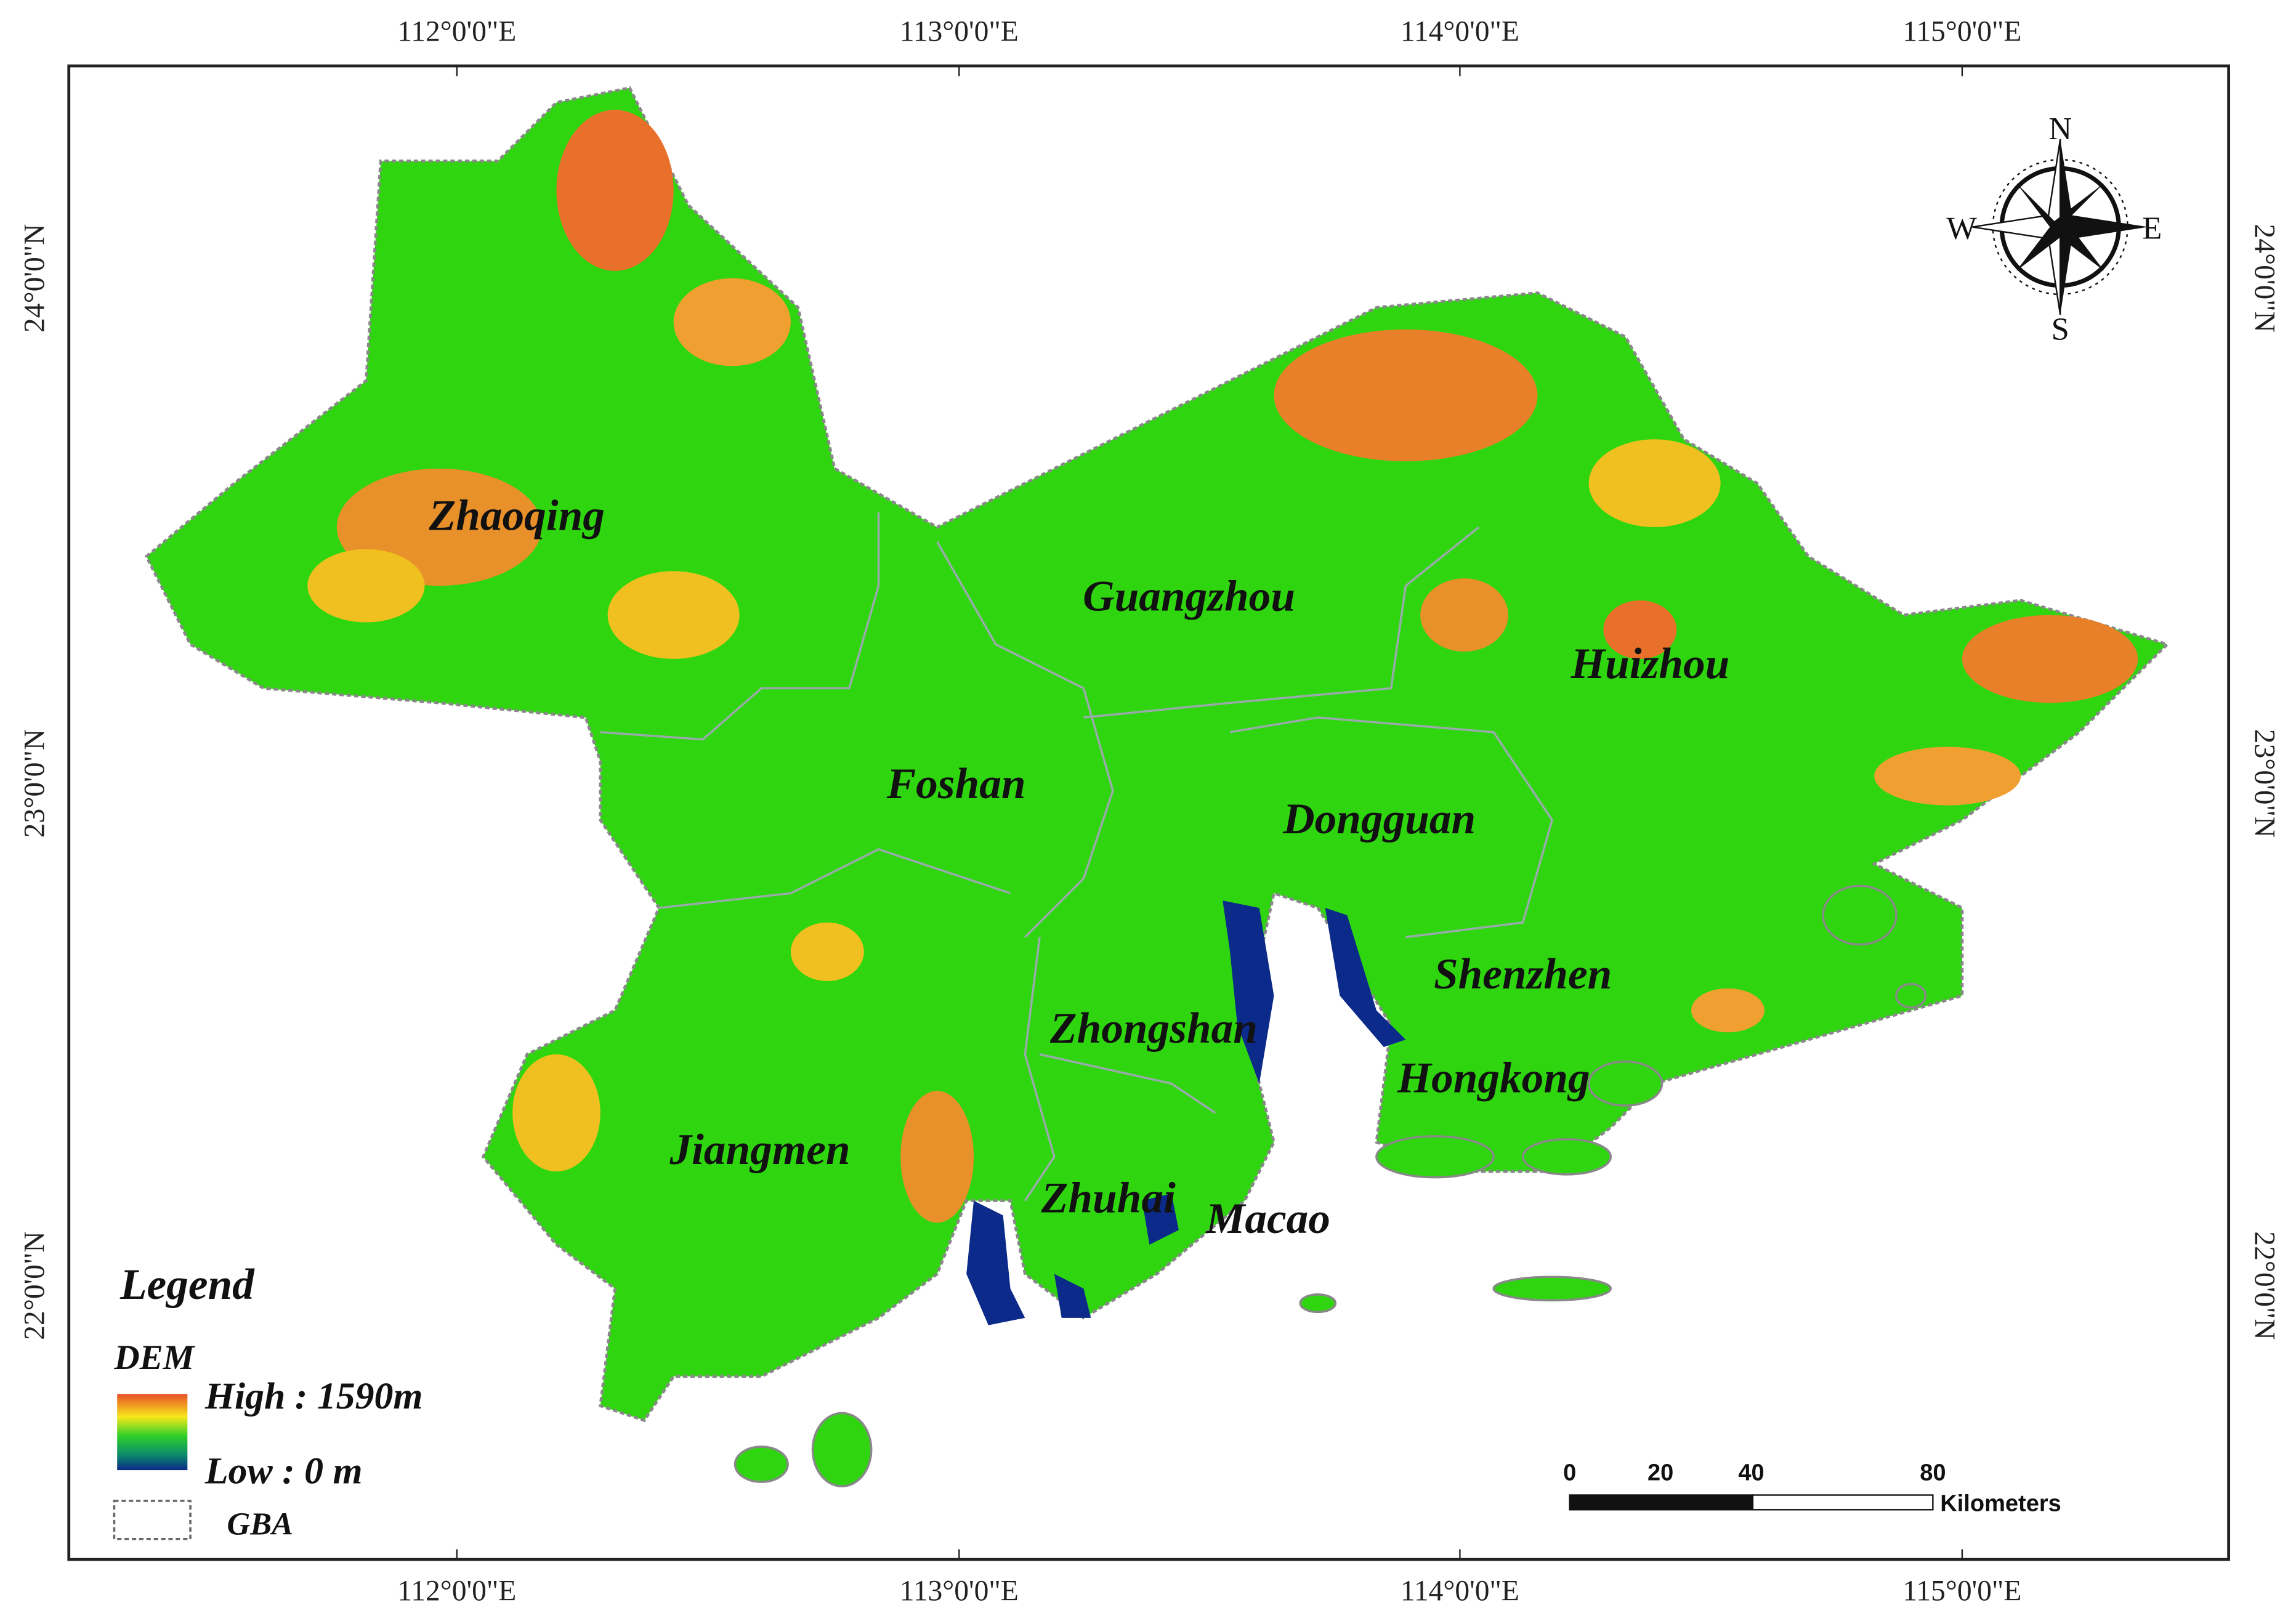 The image size is (2296, 1621). I want to click on city-label: Zhaoqing, so click(517, 515).